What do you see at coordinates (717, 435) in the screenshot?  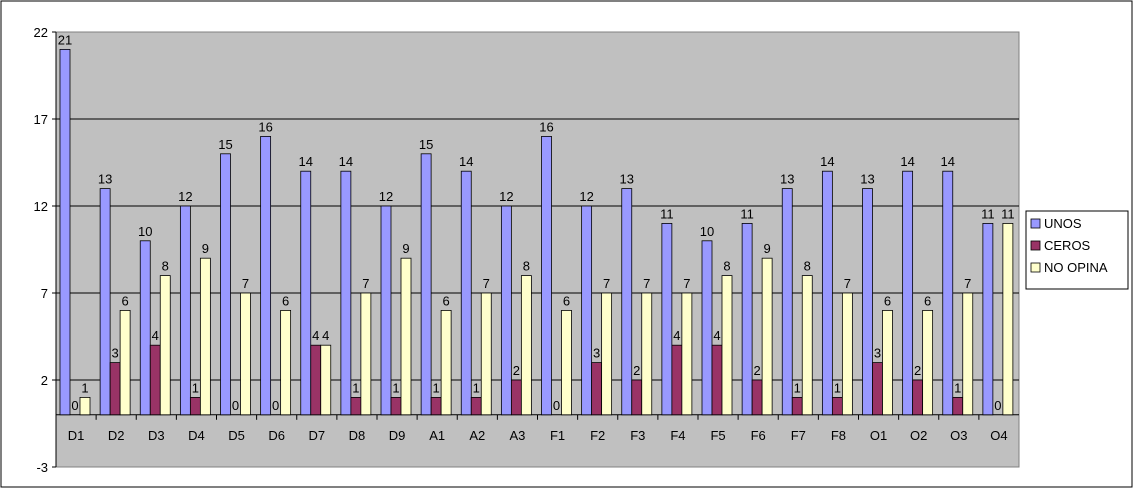 I see `x-tick-label: F5` at bounding box center [717, 435].